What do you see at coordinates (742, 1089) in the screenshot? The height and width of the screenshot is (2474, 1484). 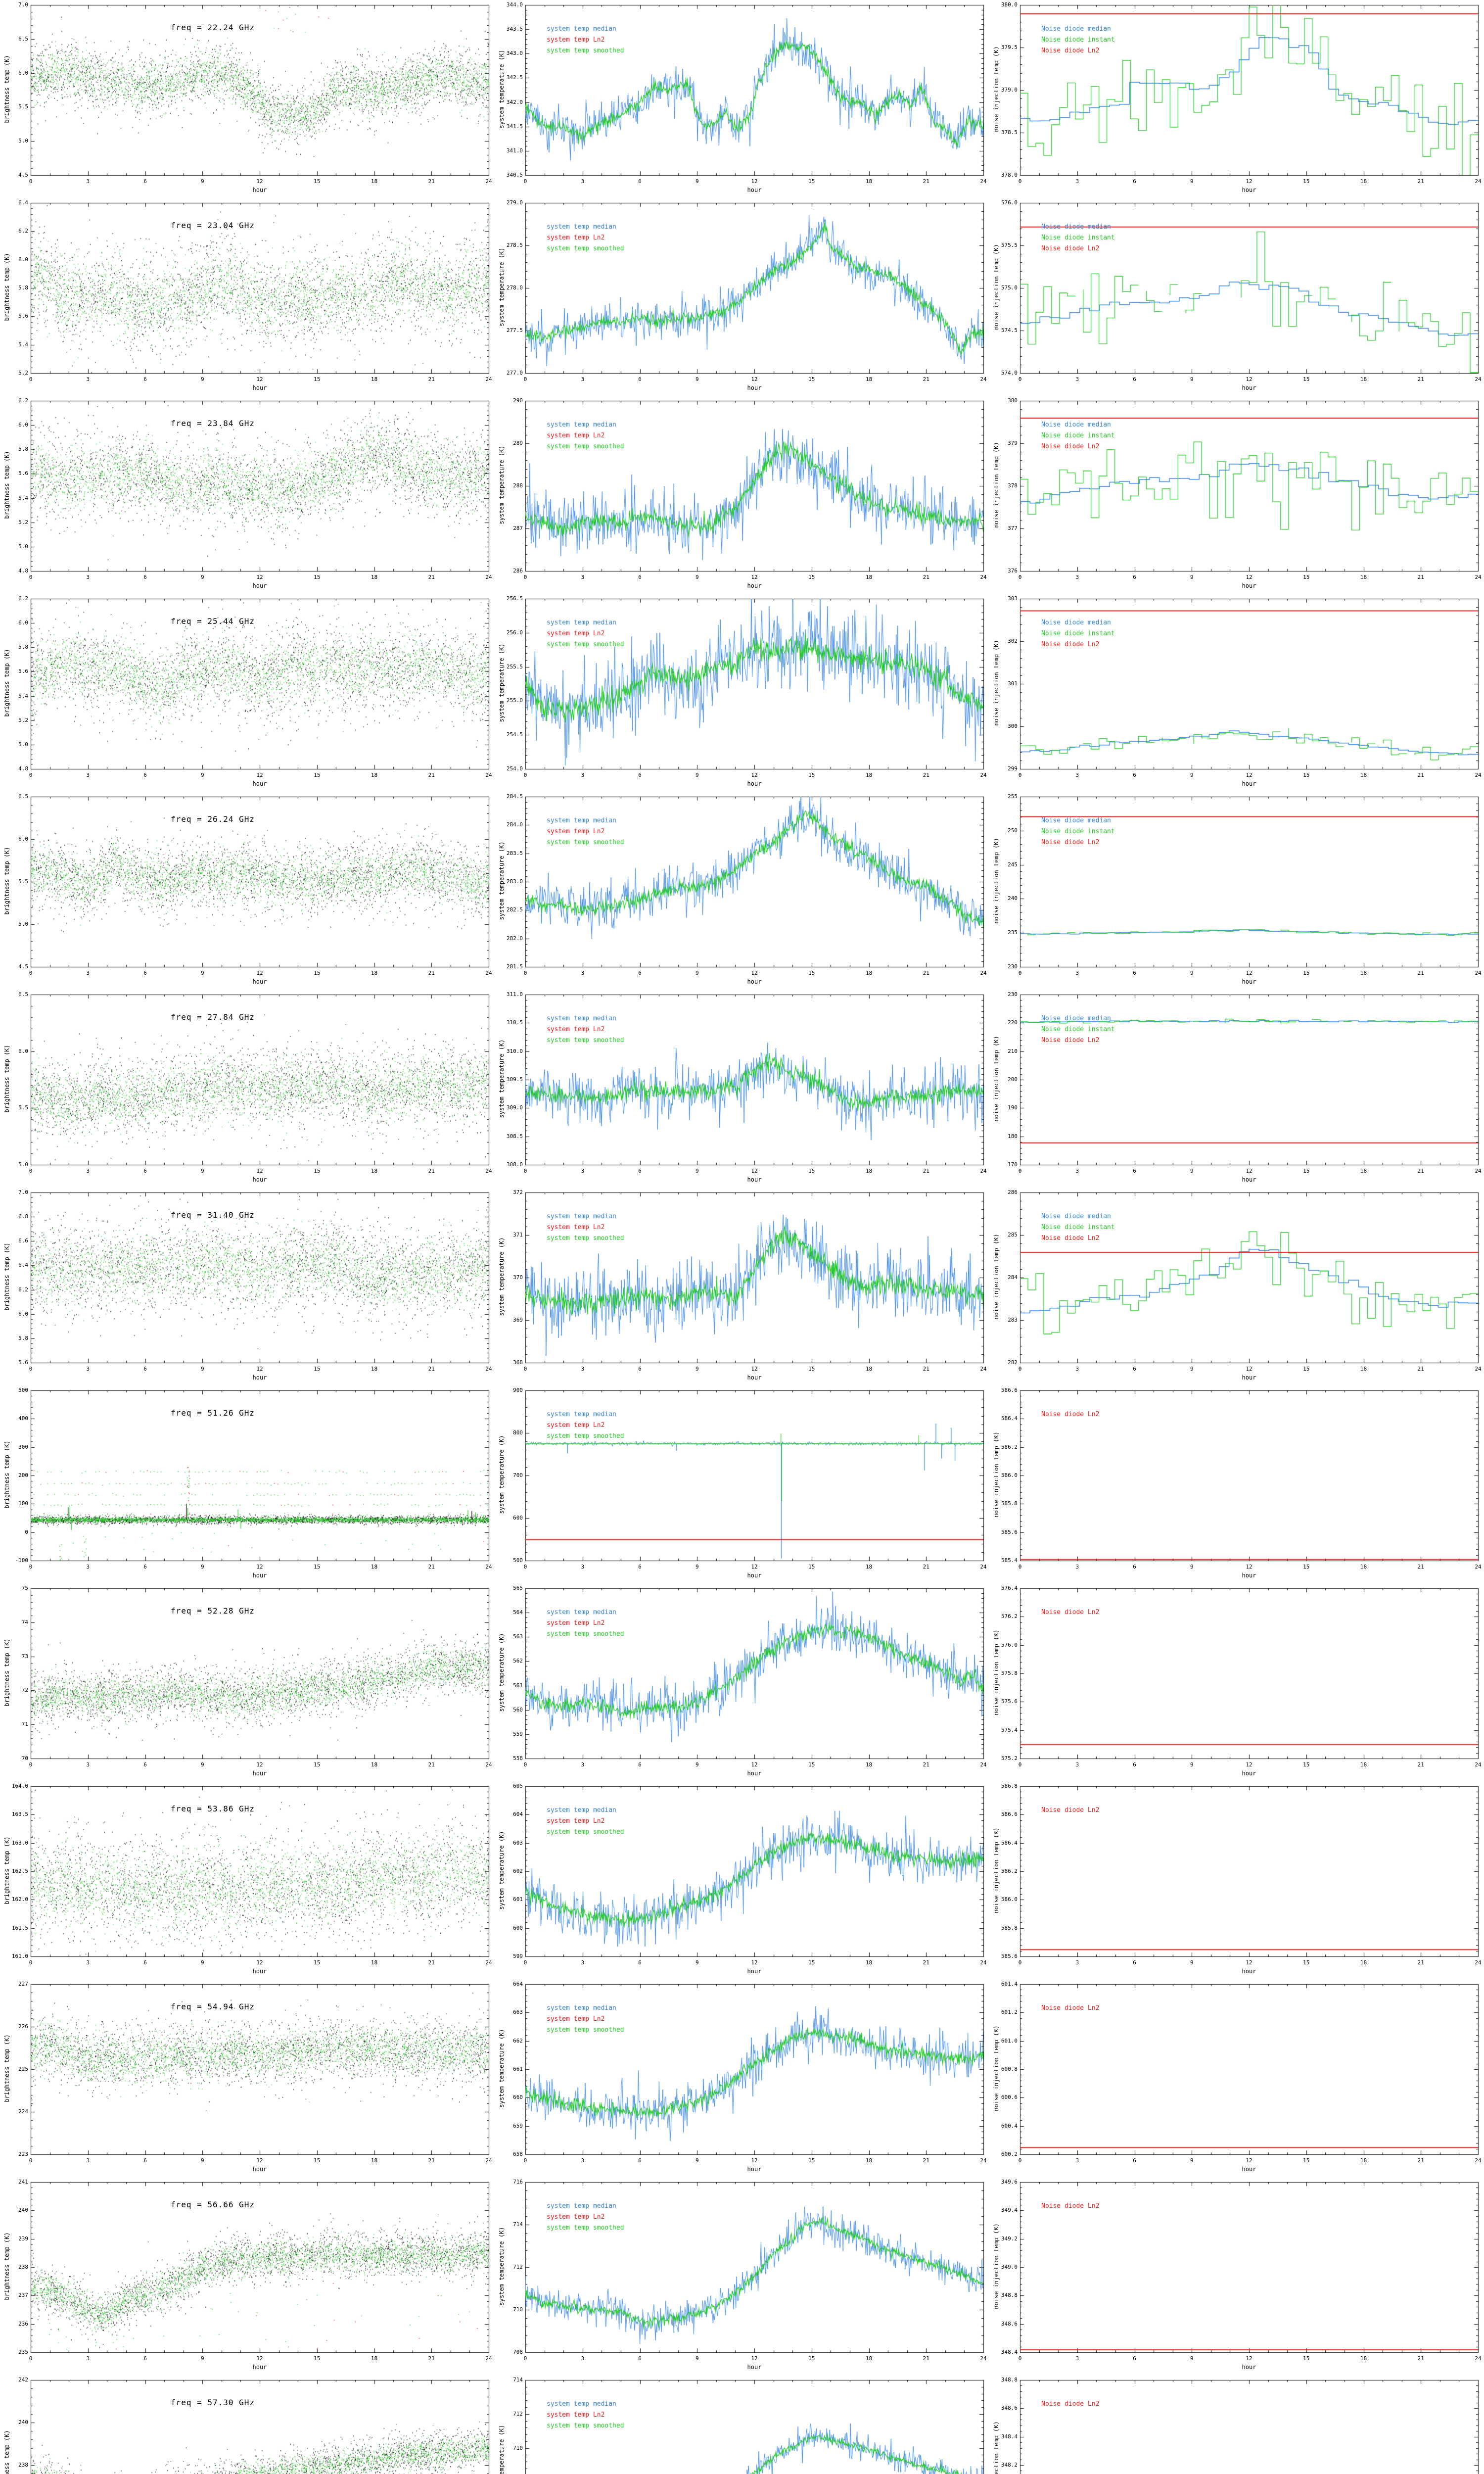 I see `plot-canvas-r6-middle` at bounding box center [742, 1089].